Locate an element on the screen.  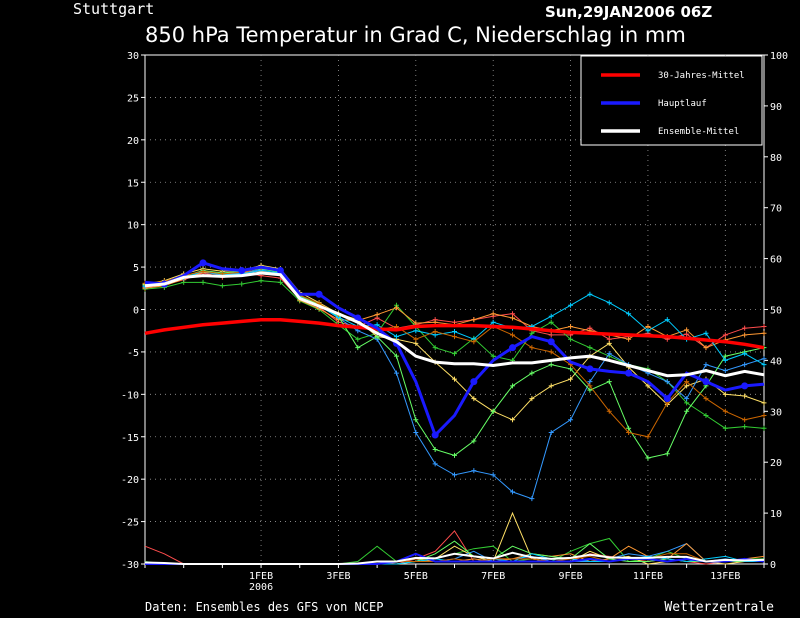
precip-line-mean is located at coordinates (454, 558).